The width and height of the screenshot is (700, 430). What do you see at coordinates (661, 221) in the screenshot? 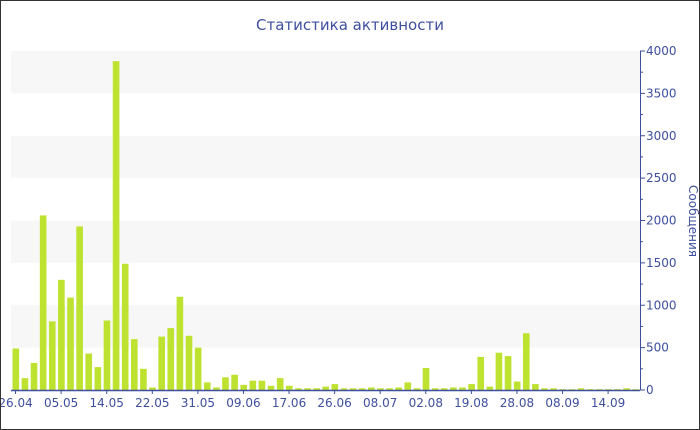
I see `y-tick-label: 2000` at bounding box center [661, 221].